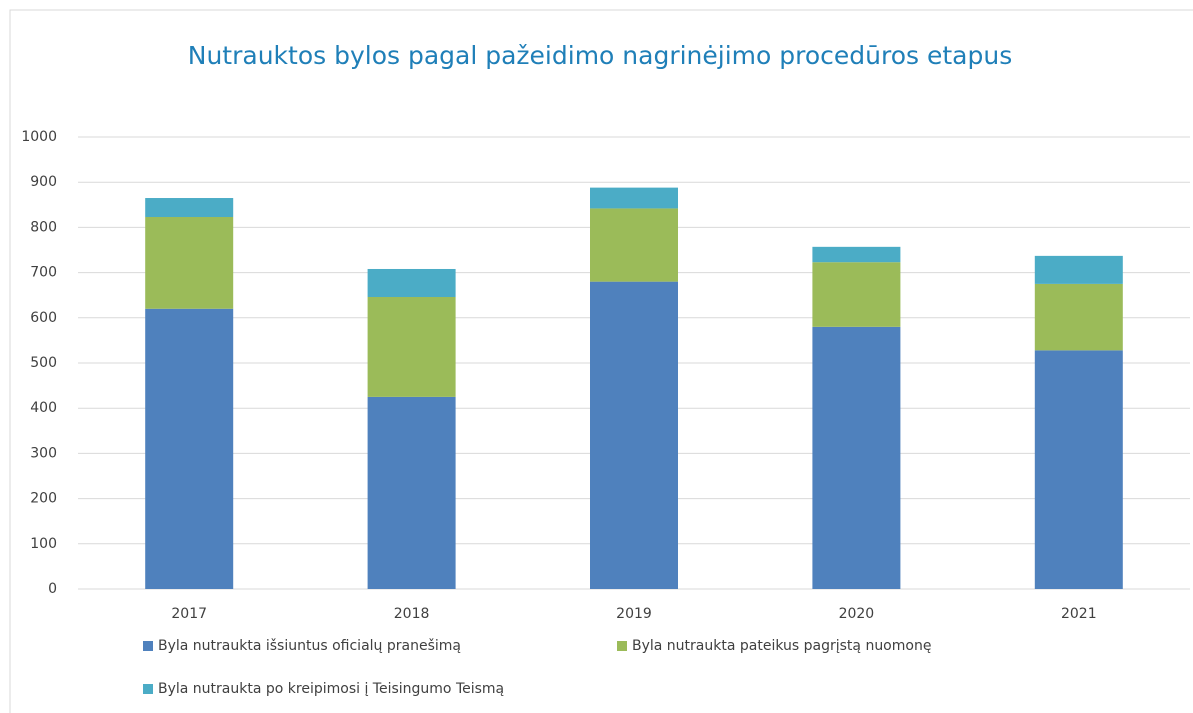 This screenshot has width=1193, height=713. Describe the element at coordinates (1079, 614) in the screenshot. I see `x-tick-label: 2021` at that location.